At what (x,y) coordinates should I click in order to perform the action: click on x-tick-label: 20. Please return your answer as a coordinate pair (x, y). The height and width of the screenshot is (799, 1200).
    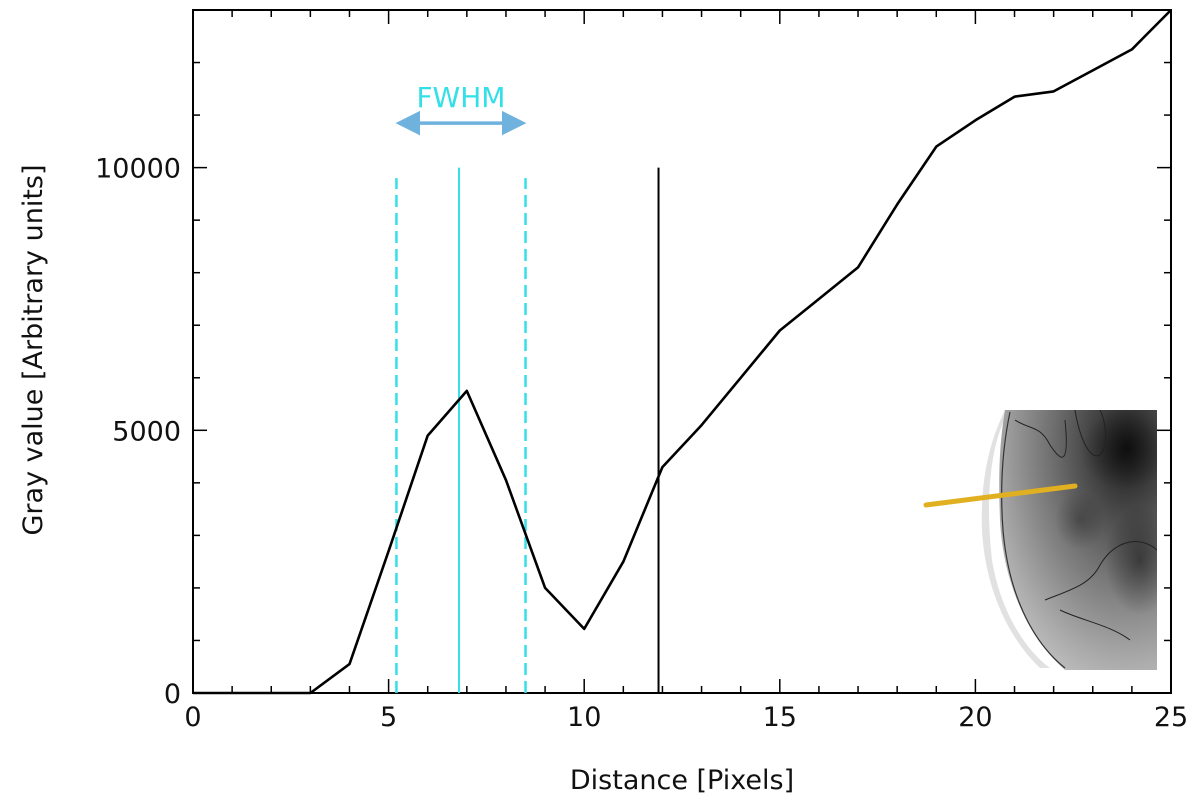
    Looking at the image, I should click on (975, 717).